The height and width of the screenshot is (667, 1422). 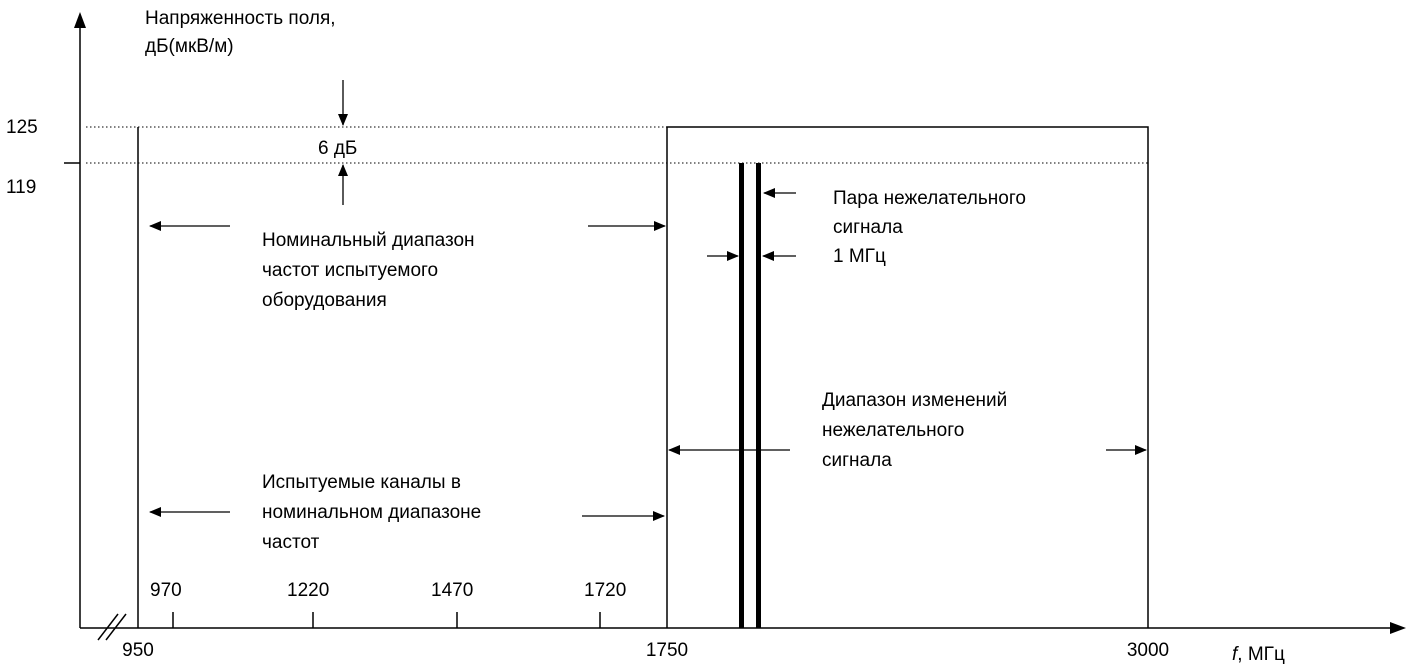 What do you see at coordinates (22, 127) in the screenshot?
I see `y-tick-label: 125` at bounding box center [22, 127].